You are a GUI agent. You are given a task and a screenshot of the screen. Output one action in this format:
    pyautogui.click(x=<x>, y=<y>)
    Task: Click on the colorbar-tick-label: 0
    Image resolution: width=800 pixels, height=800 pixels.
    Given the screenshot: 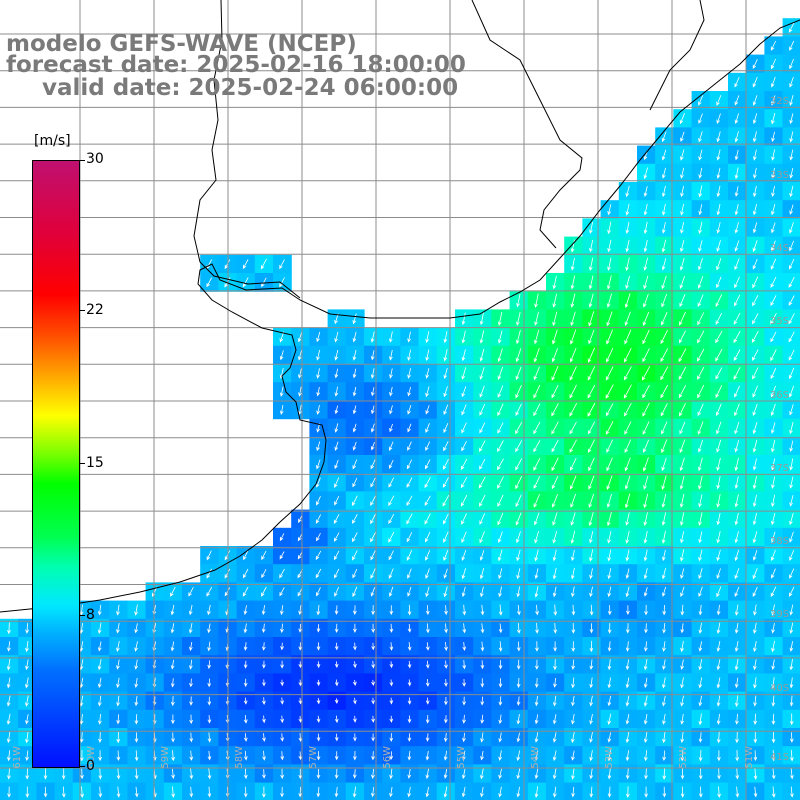 What is the action you would take?
    pyautogui.click(x=90, y=766)
    